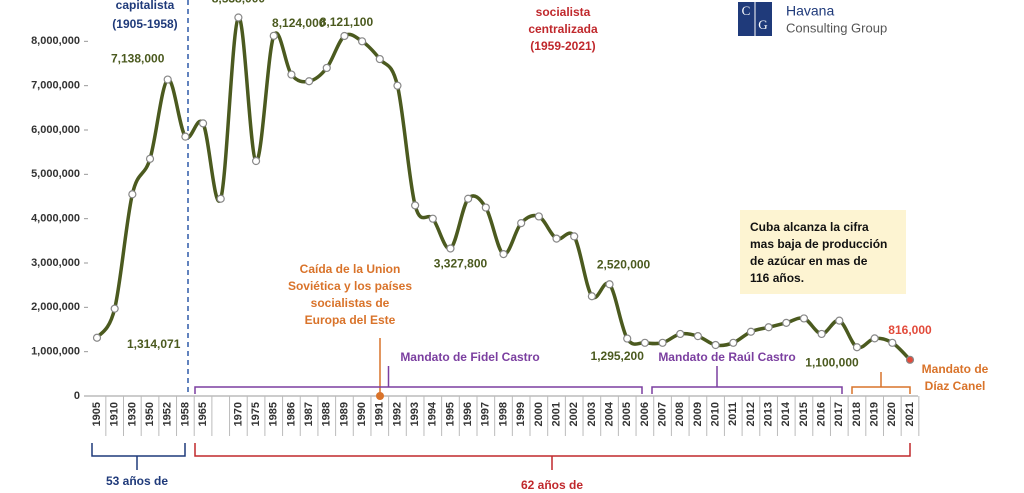  I want to click on logo-letter: C, so click(746, 10).